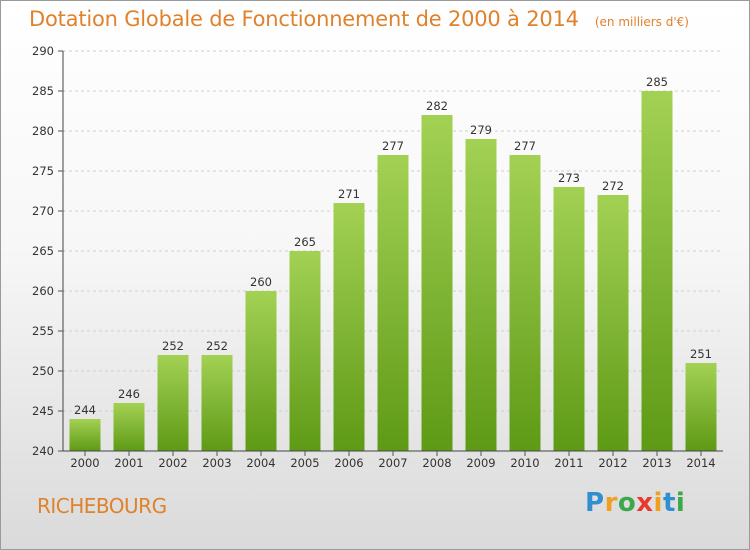 This screenshot has height=550, width=750. Describe the element at coordinates (481, 130) in the screenshot. I see `data-label: 279` at that location.